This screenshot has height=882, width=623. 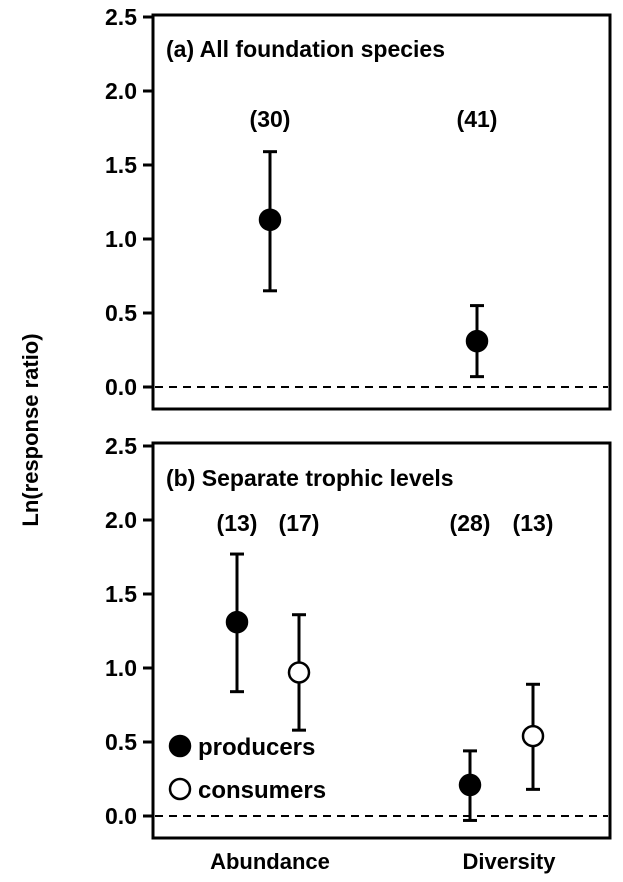 I want to click on x-category-label-diversity: Diversity, so click(x=510, y=861).